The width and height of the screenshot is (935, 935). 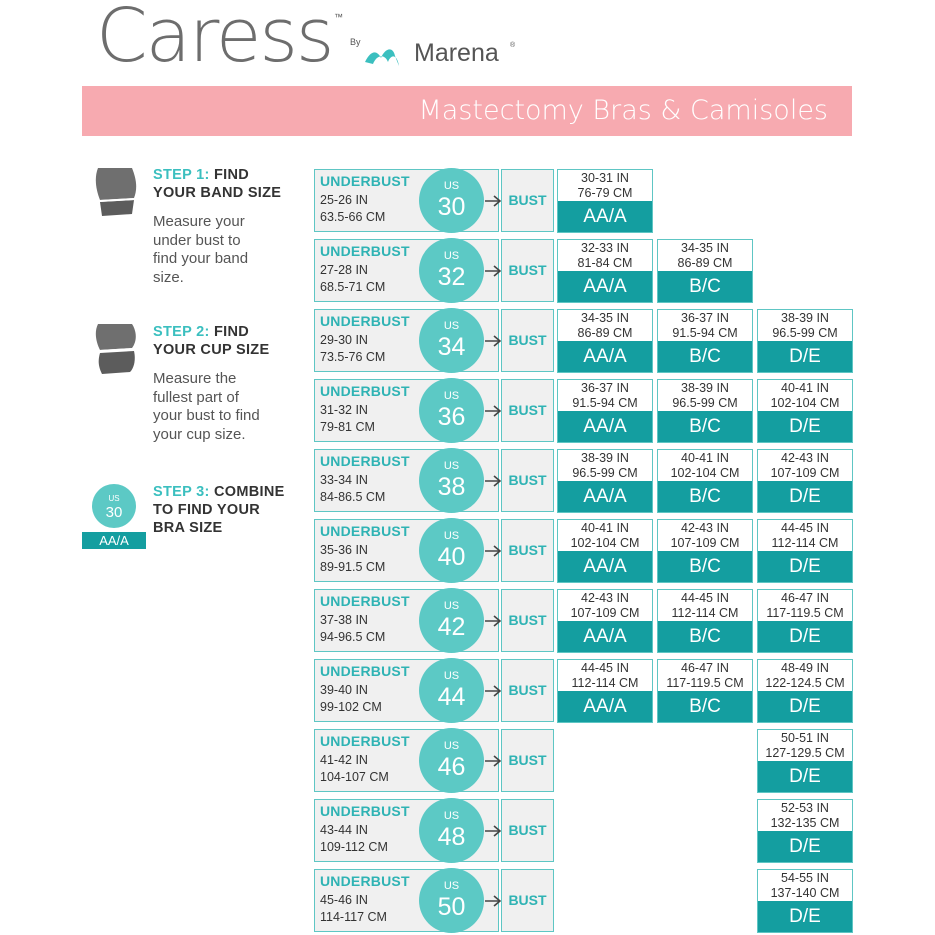 I want to click on bust-centimeters: 132-135 CM, so click(x=805, y=823).